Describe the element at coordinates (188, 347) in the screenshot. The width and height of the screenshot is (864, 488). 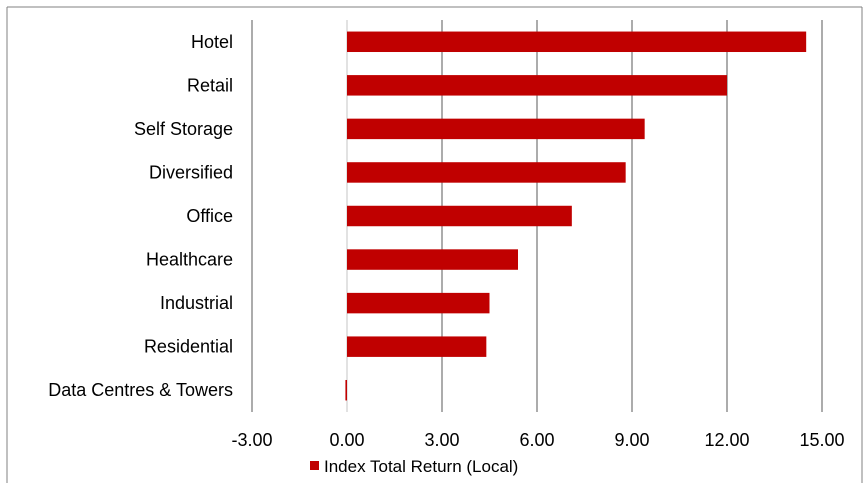
I see `category-label: Residential` at that location.